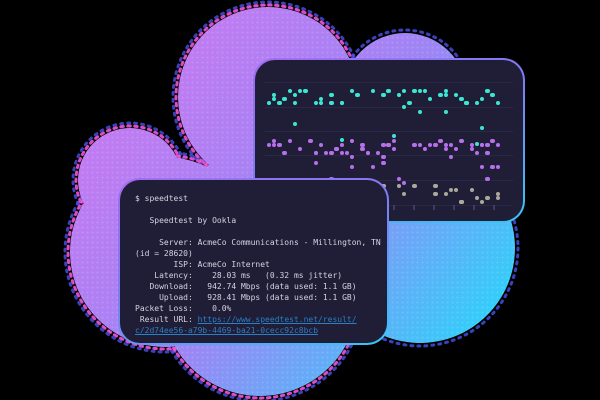  I want to click on terminal-prompt-line: $ speedtest, so click(161, 198).